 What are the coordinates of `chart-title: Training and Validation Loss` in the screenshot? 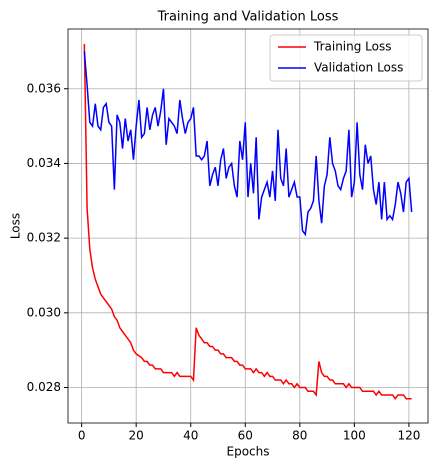 It's located at (248, 17).